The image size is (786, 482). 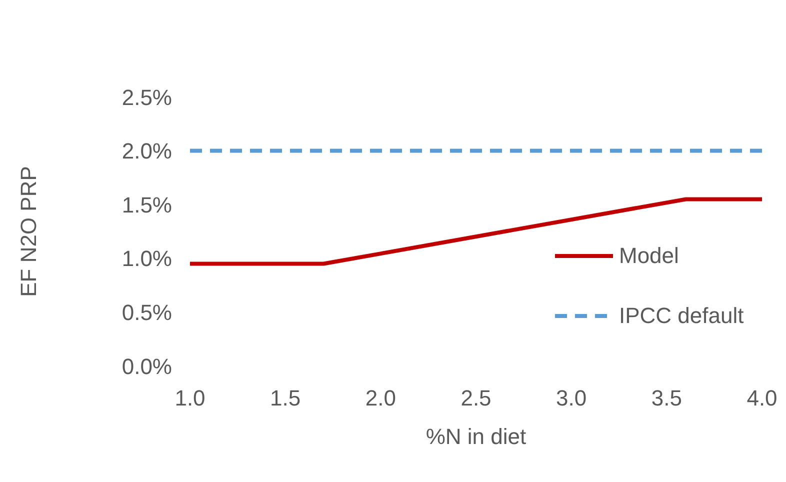 What do you see at coordinates (762, 398) in the screenshot?
I see `x-tick-label: 4.0` at bounding box center [762, 398].